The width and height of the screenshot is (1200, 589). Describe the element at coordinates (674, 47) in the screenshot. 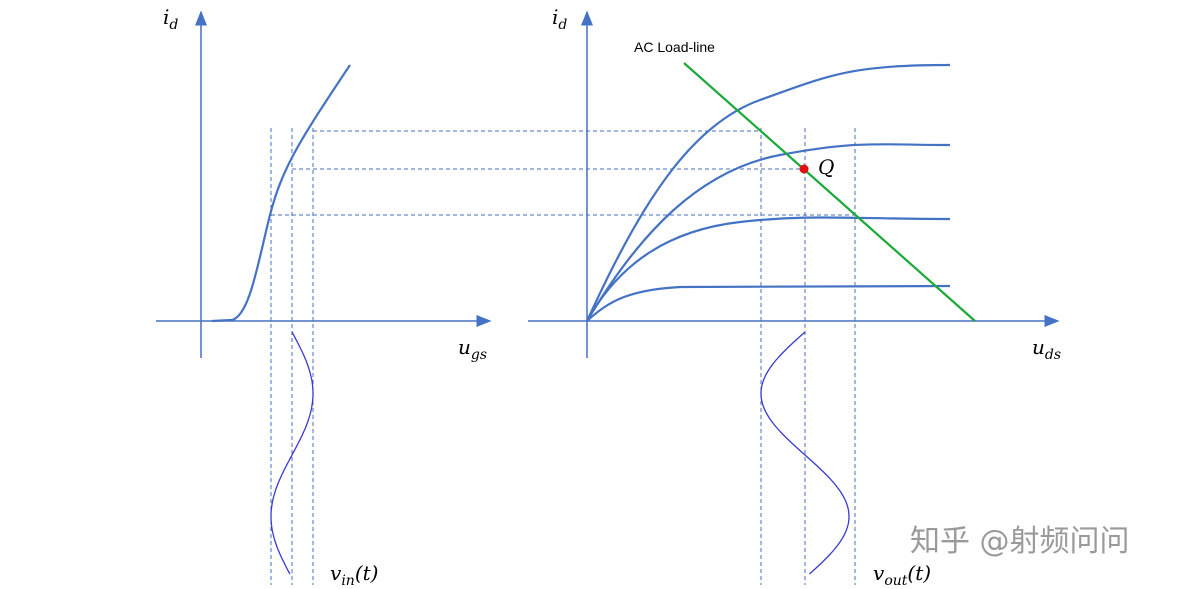

I see `load-line-label: AC Load-line` at that location.